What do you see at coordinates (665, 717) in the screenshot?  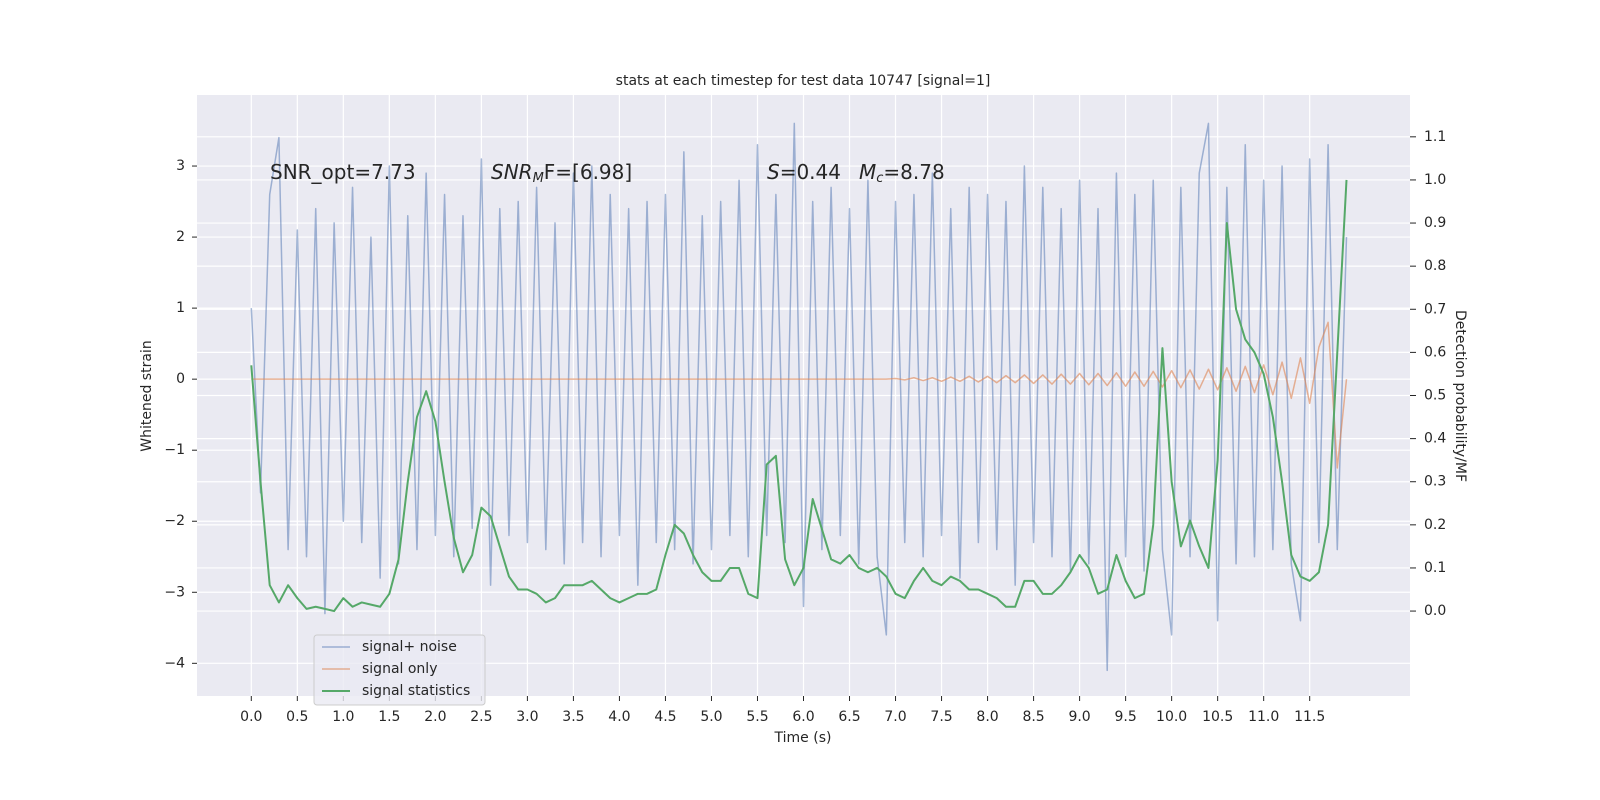 I see `x-tick-label: 4.5` at bounding box center [665, 717].